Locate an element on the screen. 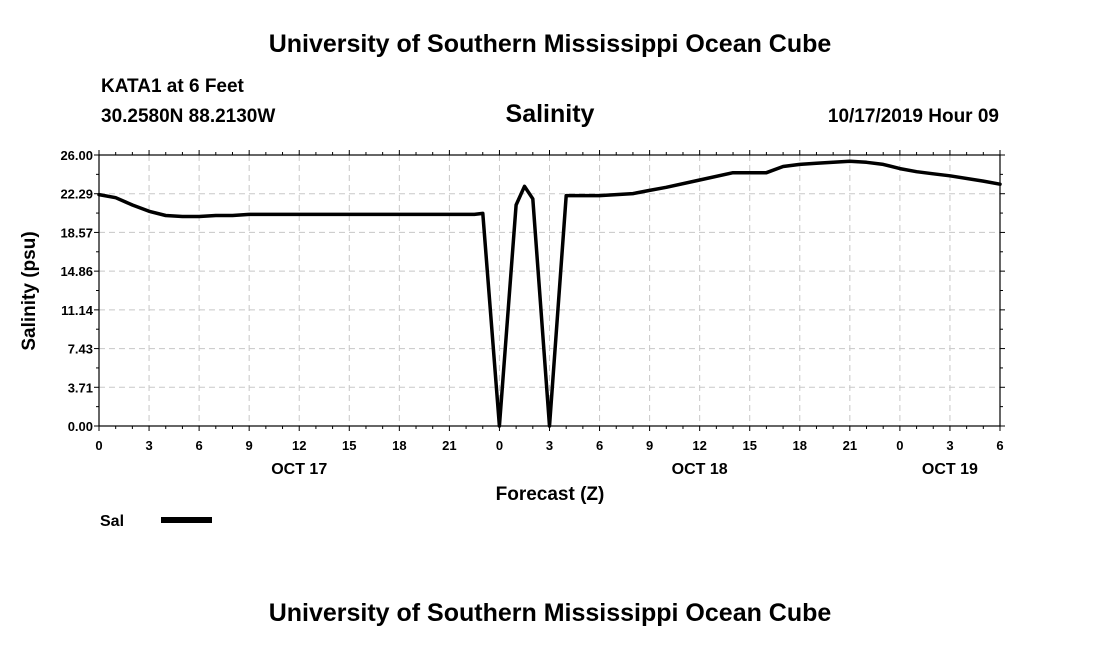 The width and height of the screenshot is (1100, 650). x-axis-title: Forecast (Z) is located at coordinates (550, 494).